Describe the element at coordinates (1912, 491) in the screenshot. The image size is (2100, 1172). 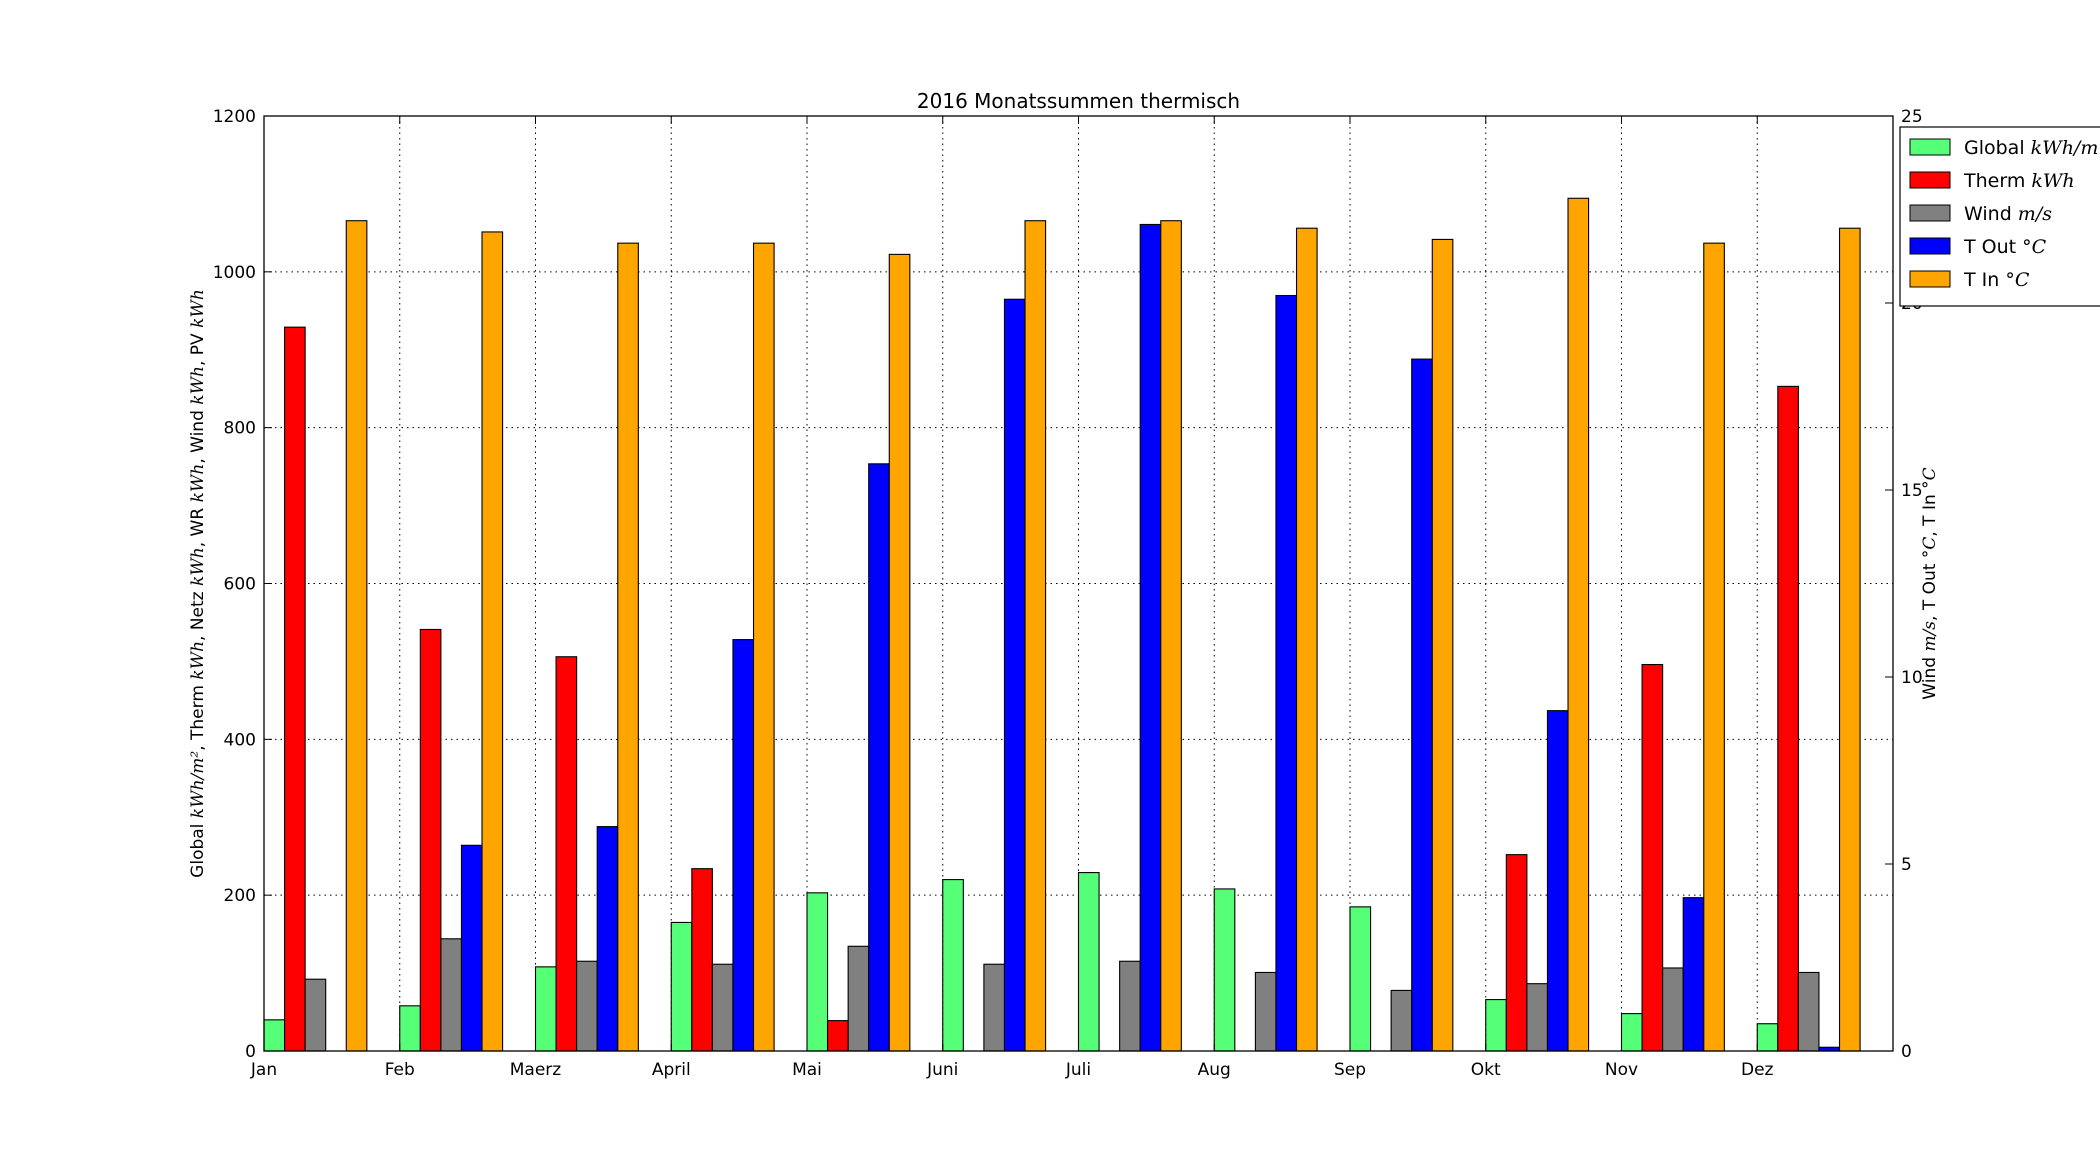
I see `y-tick-label-right: 15` at that location.